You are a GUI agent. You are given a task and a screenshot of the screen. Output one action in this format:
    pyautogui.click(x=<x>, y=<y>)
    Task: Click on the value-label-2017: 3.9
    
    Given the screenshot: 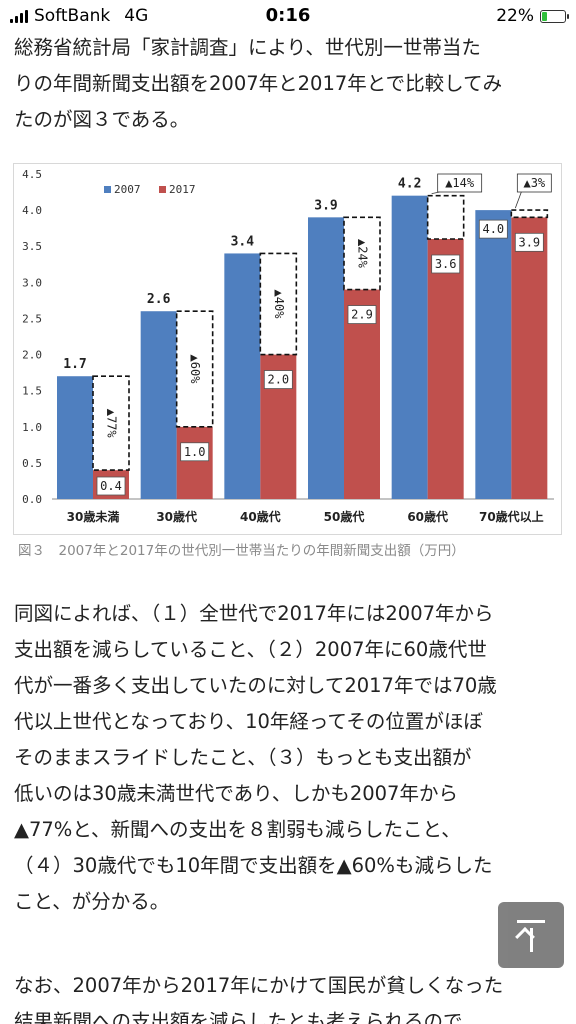 What is the action you would take?
    pyautogui.click(x=529, y=242)
    